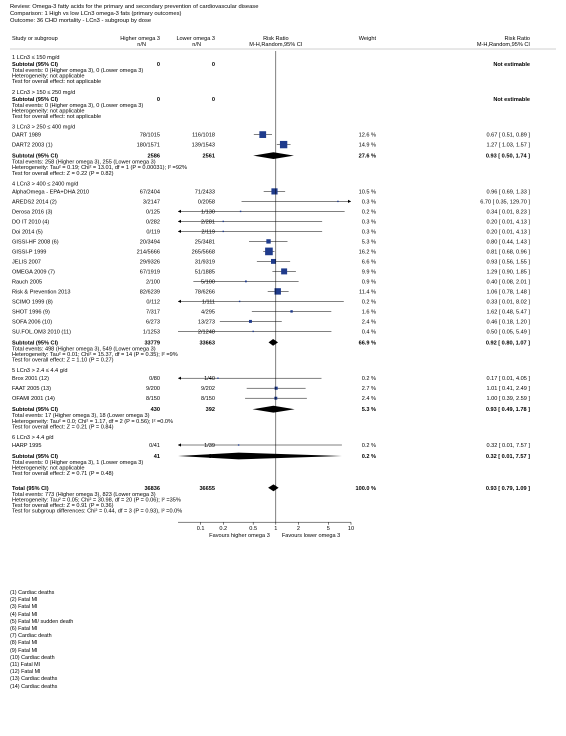 This screenshot has height=736, width=566. I want to click on higher-events: 0/41, so click(154, 446).